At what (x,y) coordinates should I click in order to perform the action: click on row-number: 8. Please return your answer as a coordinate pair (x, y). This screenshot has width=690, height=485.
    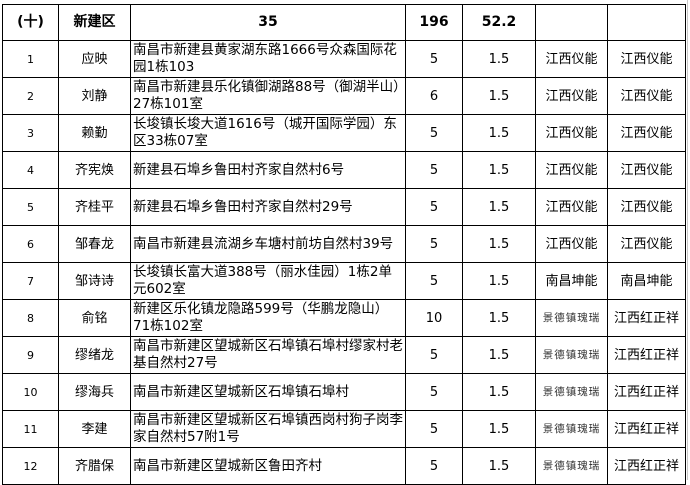
    Looking at the image, I should click on (30, 318).